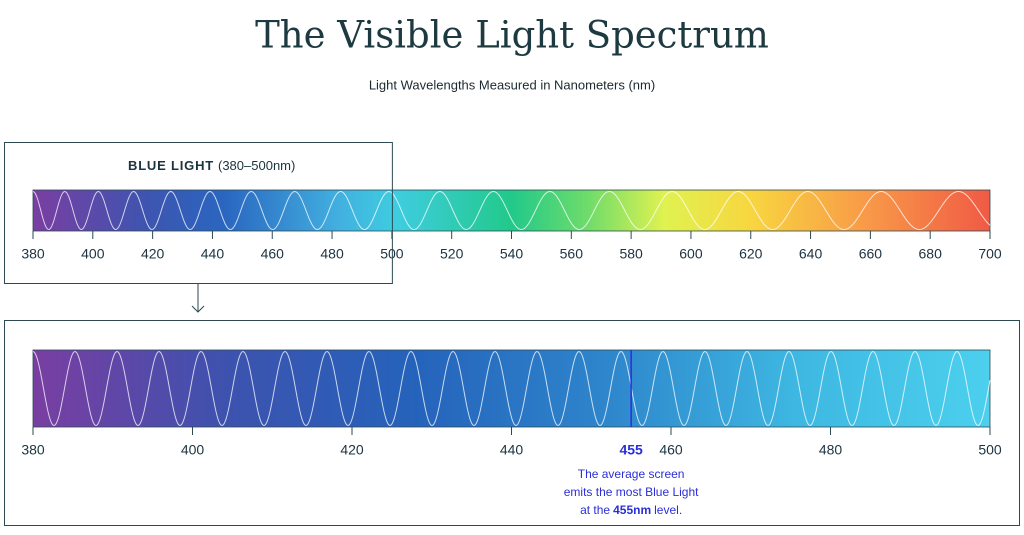 This screenshot has width=1024, height=535. Describe the element at coordinates (198, 309) in the screenshot. I see `arrow-head` at that location.